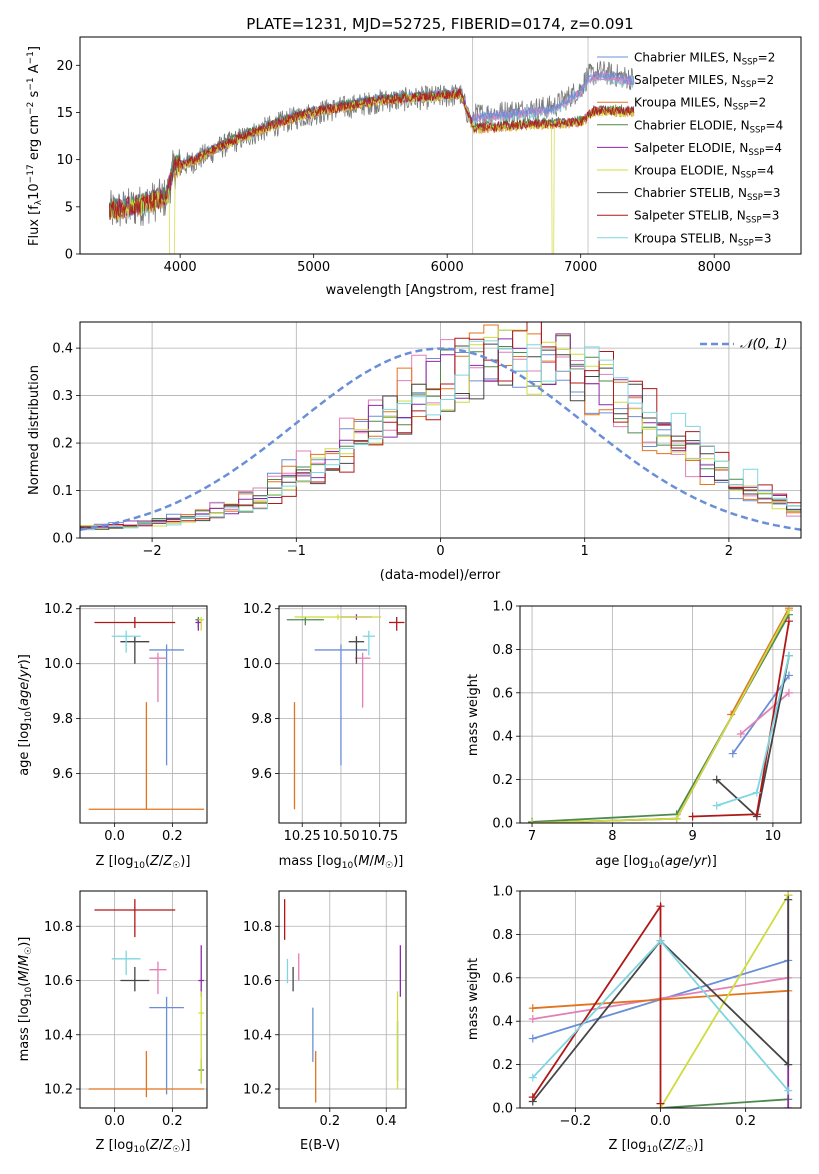  I want to click on mass-weight-vs-age-plot-area: 7 8 9 10 0.0 0.2 0.4 0.6 0.8 1.0, so click(647, 722).